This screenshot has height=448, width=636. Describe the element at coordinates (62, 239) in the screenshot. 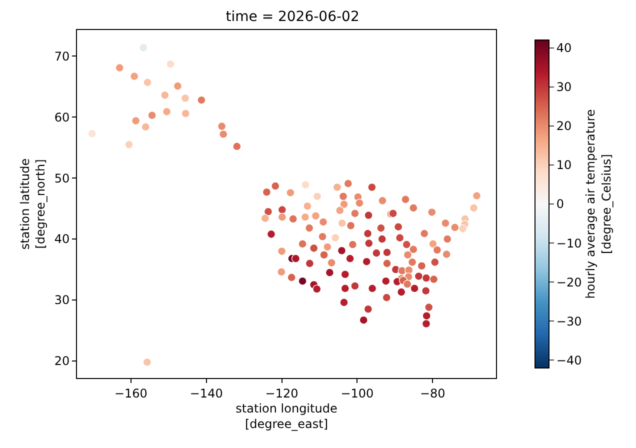

I see `y-tick-label: 40` at that location.